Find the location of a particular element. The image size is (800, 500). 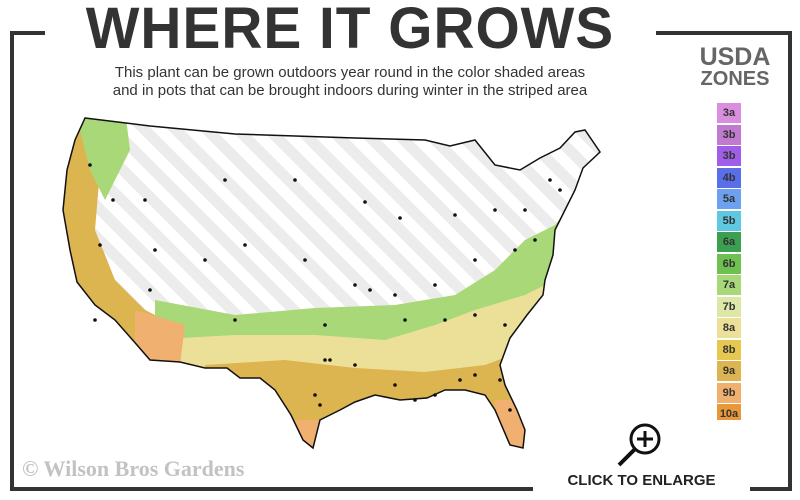

legend-zone-10a: 10a is located at coordinates (729, 414).